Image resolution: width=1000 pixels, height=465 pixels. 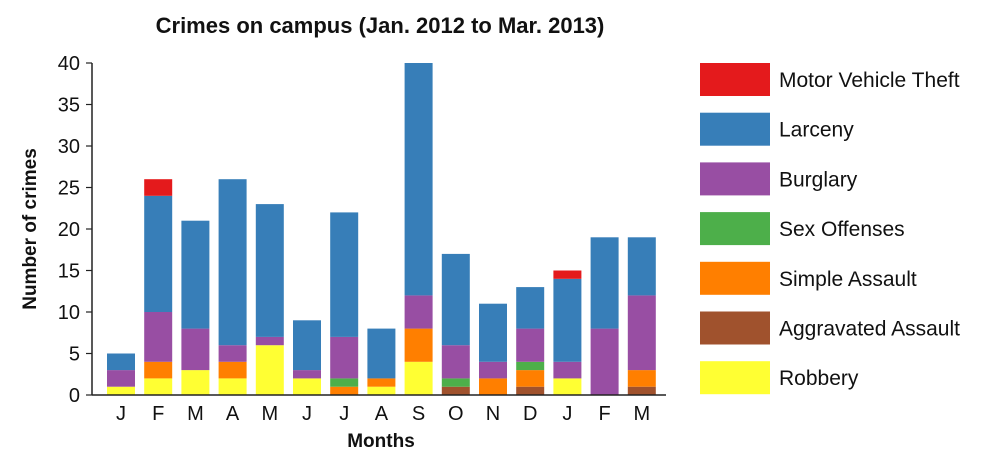 What do you see at coordinates (816, 130) in the screenshot?
I see `legend-label: Larceny` at bounding box center [816, 130].